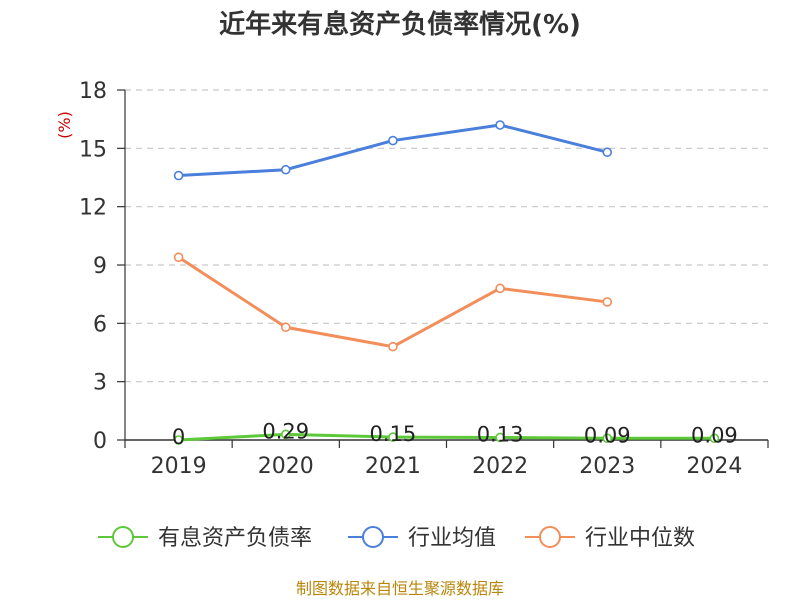  I want to click on data-label: 0.29, so click(285, 431).